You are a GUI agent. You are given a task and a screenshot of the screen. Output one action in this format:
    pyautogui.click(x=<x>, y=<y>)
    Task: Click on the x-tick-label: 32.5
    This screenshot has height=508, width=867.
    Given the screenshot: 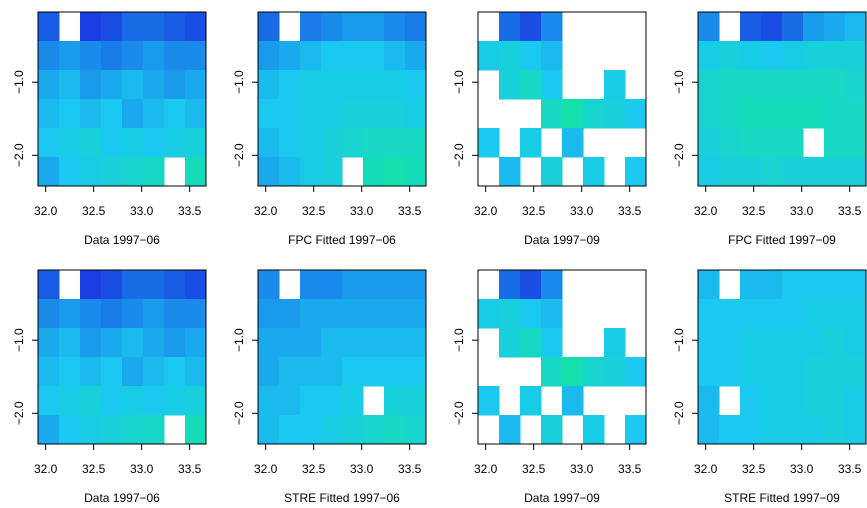 What is the action you would take?
    pyautogui.click(x=534, y=469)
    